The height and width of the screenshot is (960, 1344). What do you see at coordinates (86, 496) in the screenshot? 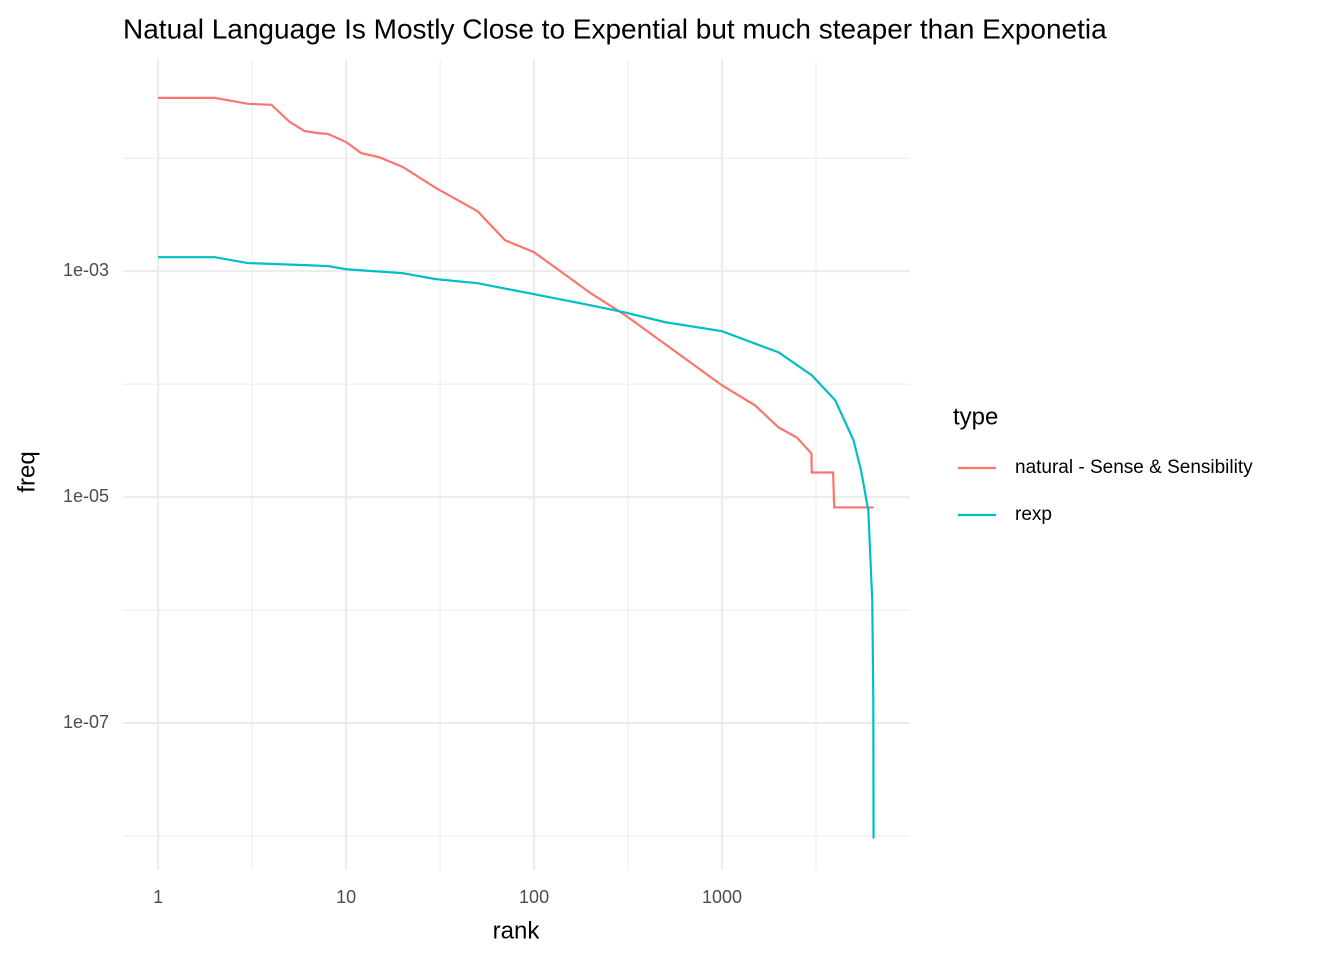
I see `y-tick-label: 1e-05` at bounding box center [86, 496].